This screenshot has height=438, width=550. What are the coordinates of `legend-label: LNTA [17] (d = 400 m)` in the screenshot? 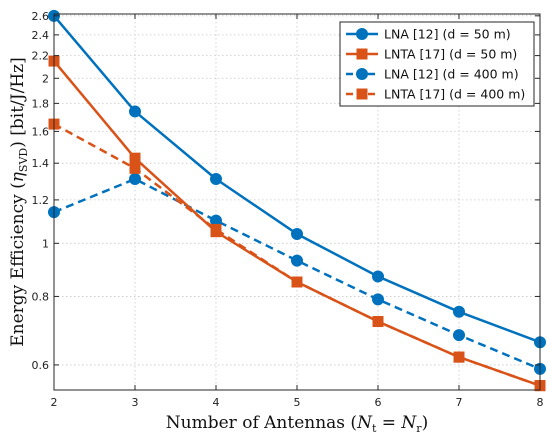 It's located at (454, 94).